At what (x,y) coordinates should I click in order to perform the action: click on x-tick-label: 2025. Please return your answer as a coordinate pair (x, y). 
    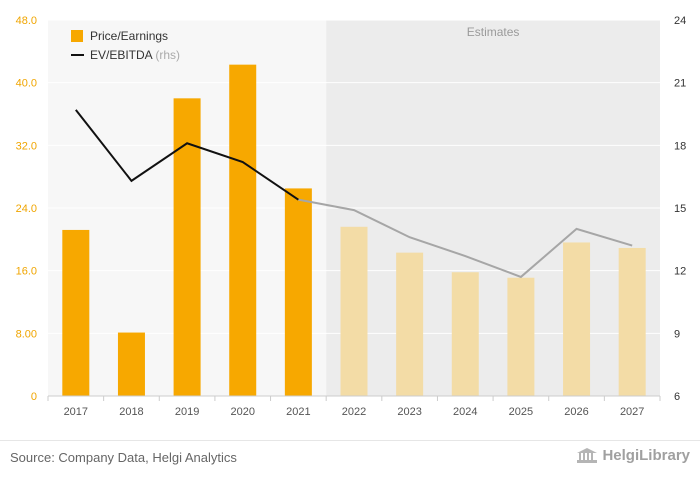
    Looking at the image, I should click on (521, 412).